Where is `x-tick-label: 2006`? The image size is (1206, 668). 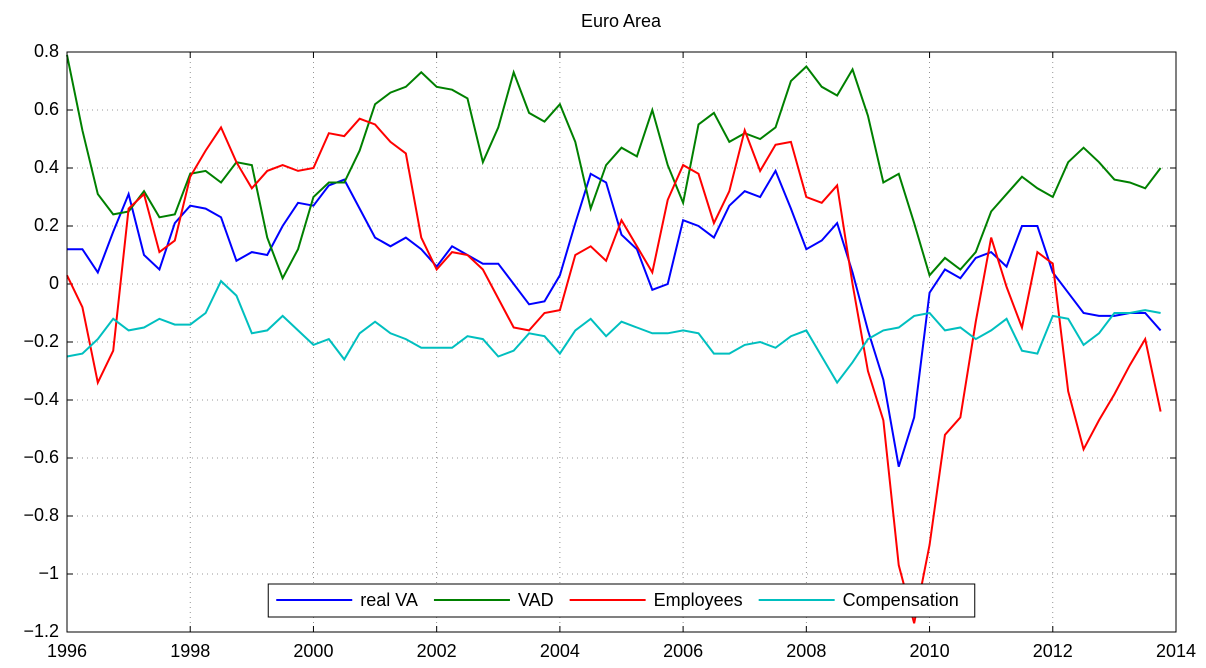 x-tick-label: 2006 is located at coordinates (683, 651).